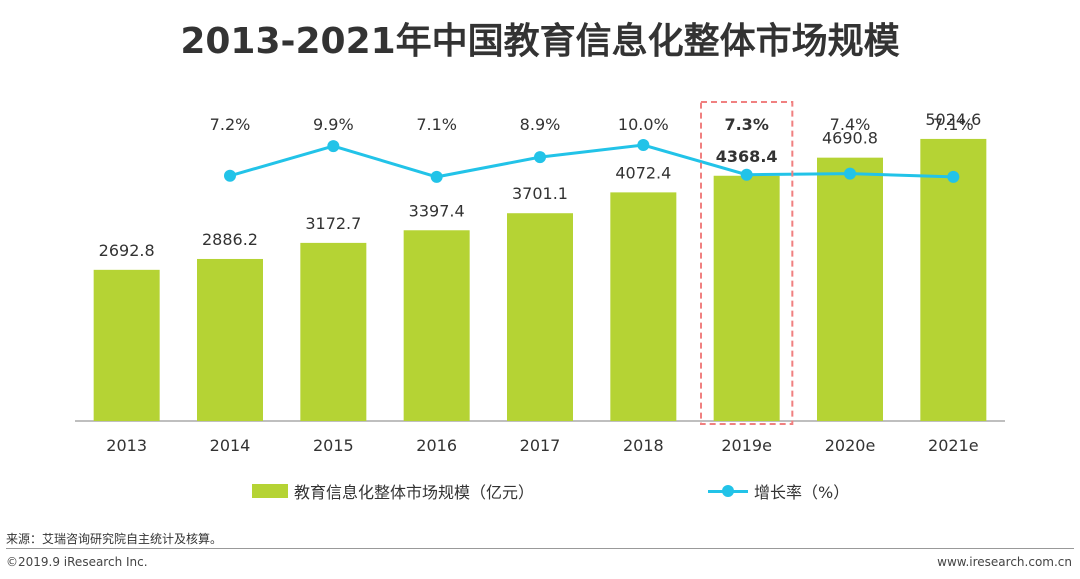  I want to click on highlight-box-2019e, so click(747, 263).